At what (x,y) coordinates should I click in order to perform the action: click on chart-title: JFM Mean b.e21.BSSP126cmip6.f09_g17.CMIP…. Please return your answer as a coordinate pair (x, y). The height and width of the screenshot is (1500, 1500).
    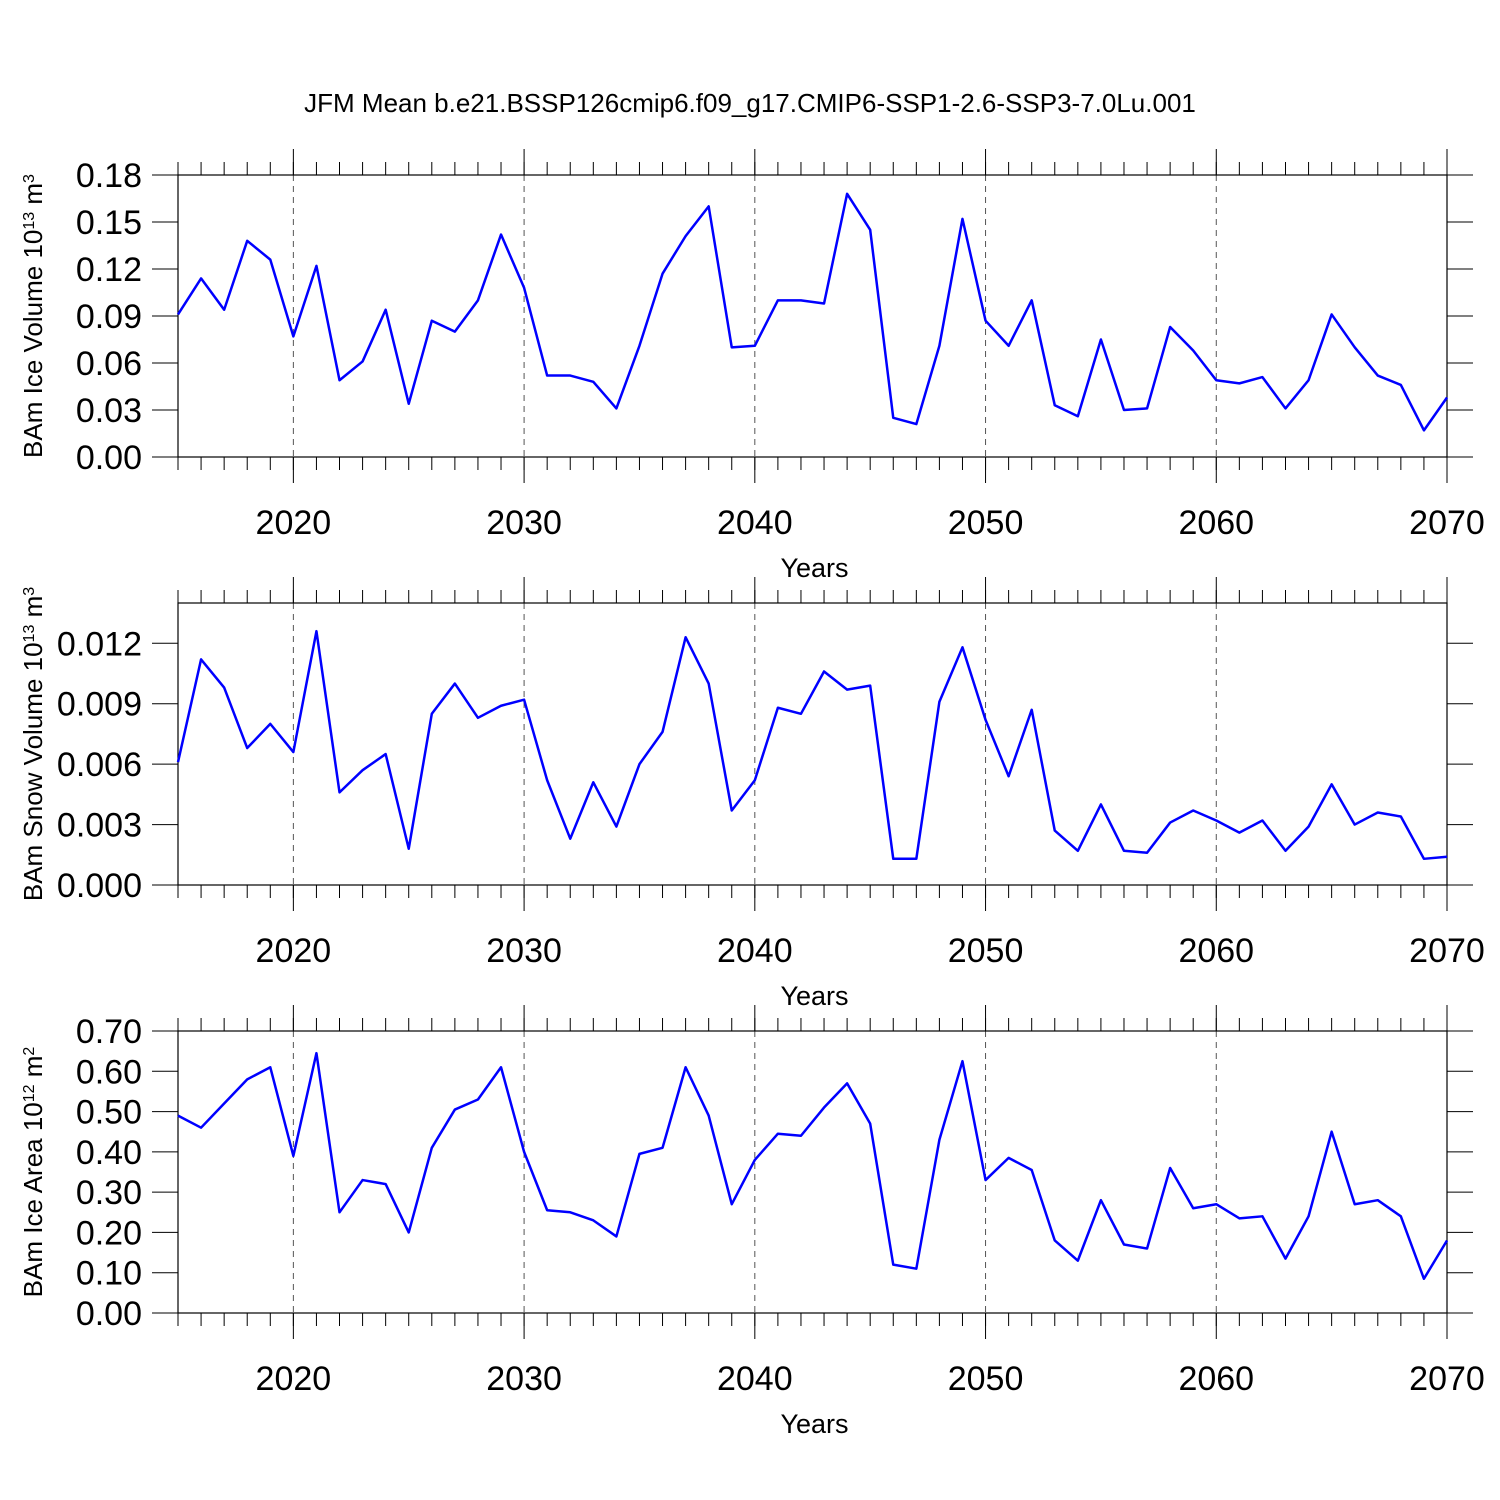
    Looking at the image, I should click on (750, 103).